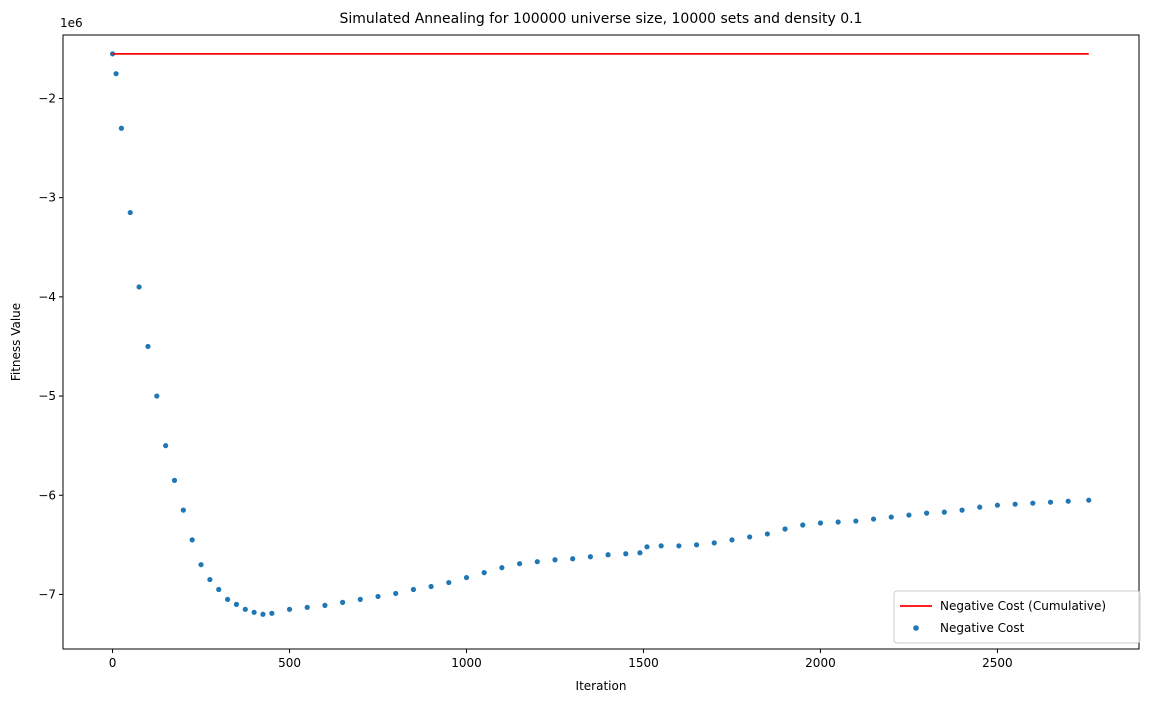  Describe the element at coordinates (47, 198) in the screenshot. I see `y-tick-label: −3` at that location.